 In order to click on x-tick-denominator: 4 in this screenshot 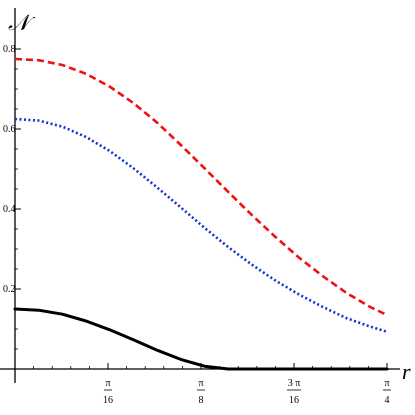, I will do `click(387, 400)`.